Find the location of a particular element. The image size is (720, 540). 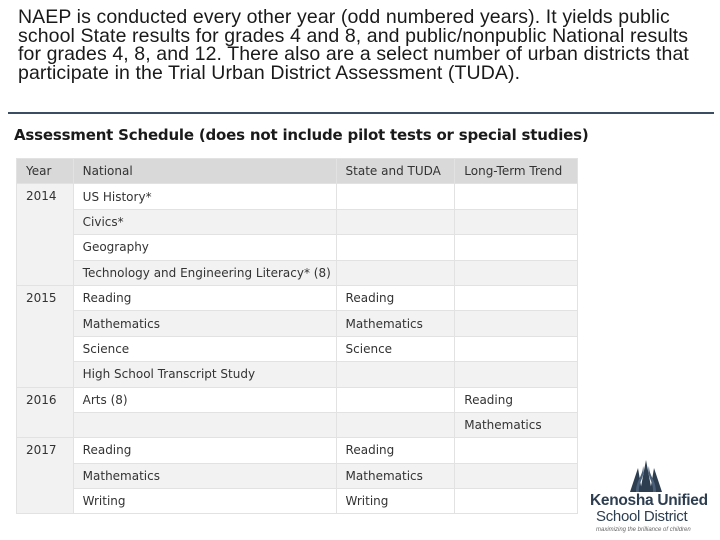

national-cell: Writing is located at coordinates (204, 501).